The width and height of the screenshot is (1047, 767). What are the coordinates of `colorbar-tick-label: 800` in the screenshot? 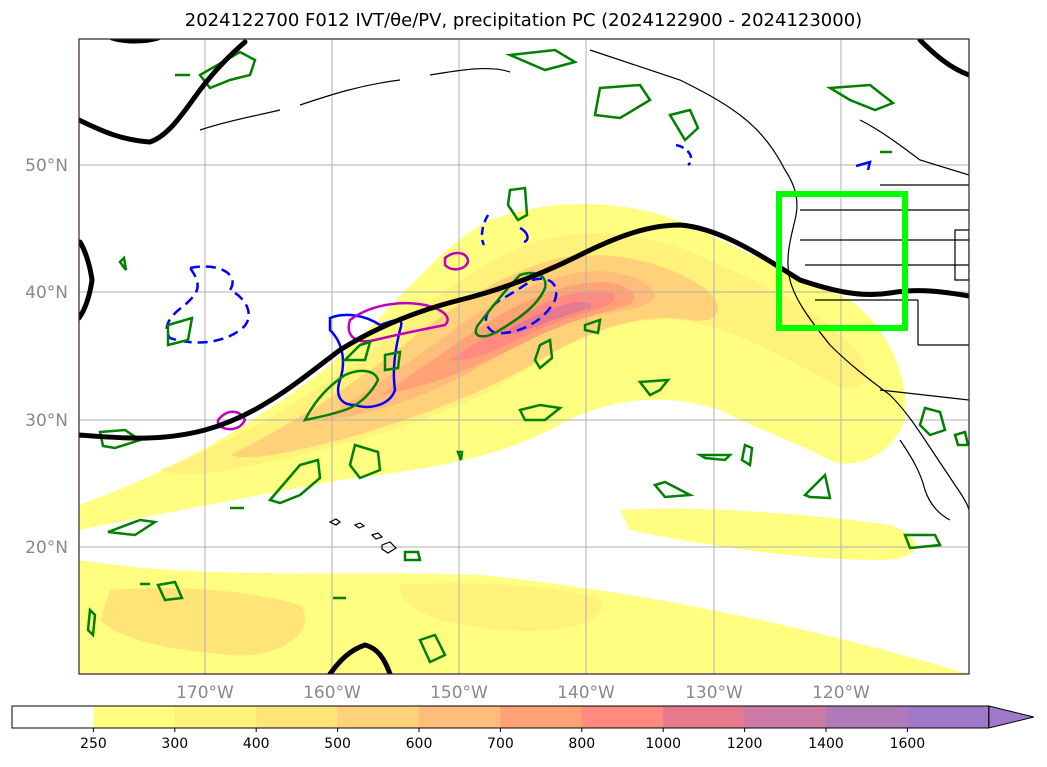 It's located at (581, 744).